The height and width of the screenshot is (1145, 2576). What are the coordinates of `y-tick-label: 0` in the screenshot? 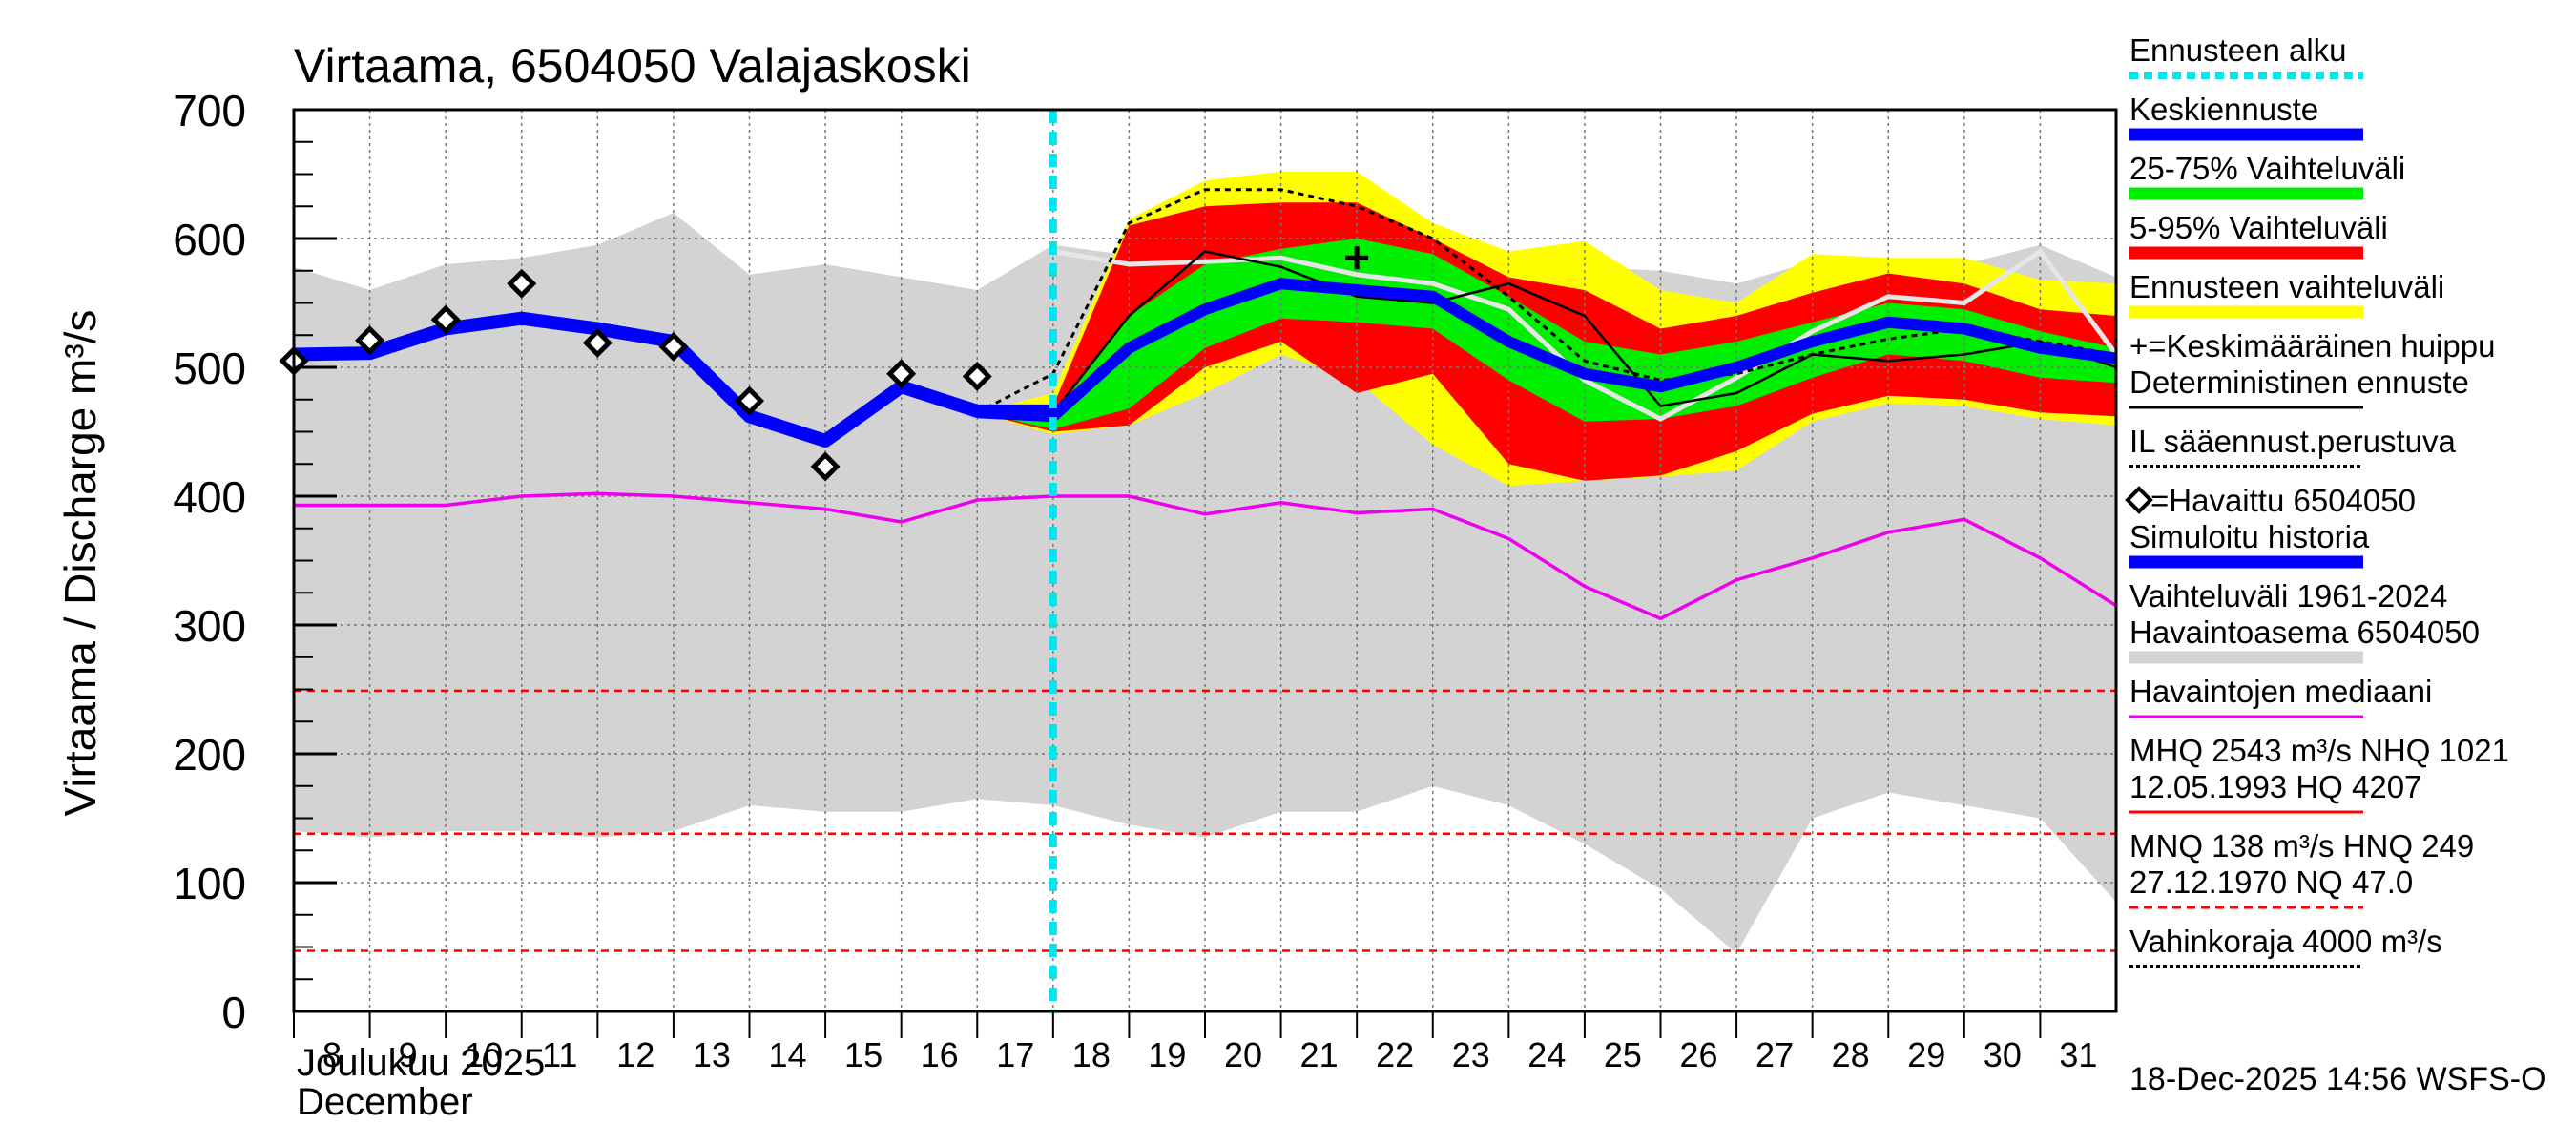 It's located at (233, 1013).